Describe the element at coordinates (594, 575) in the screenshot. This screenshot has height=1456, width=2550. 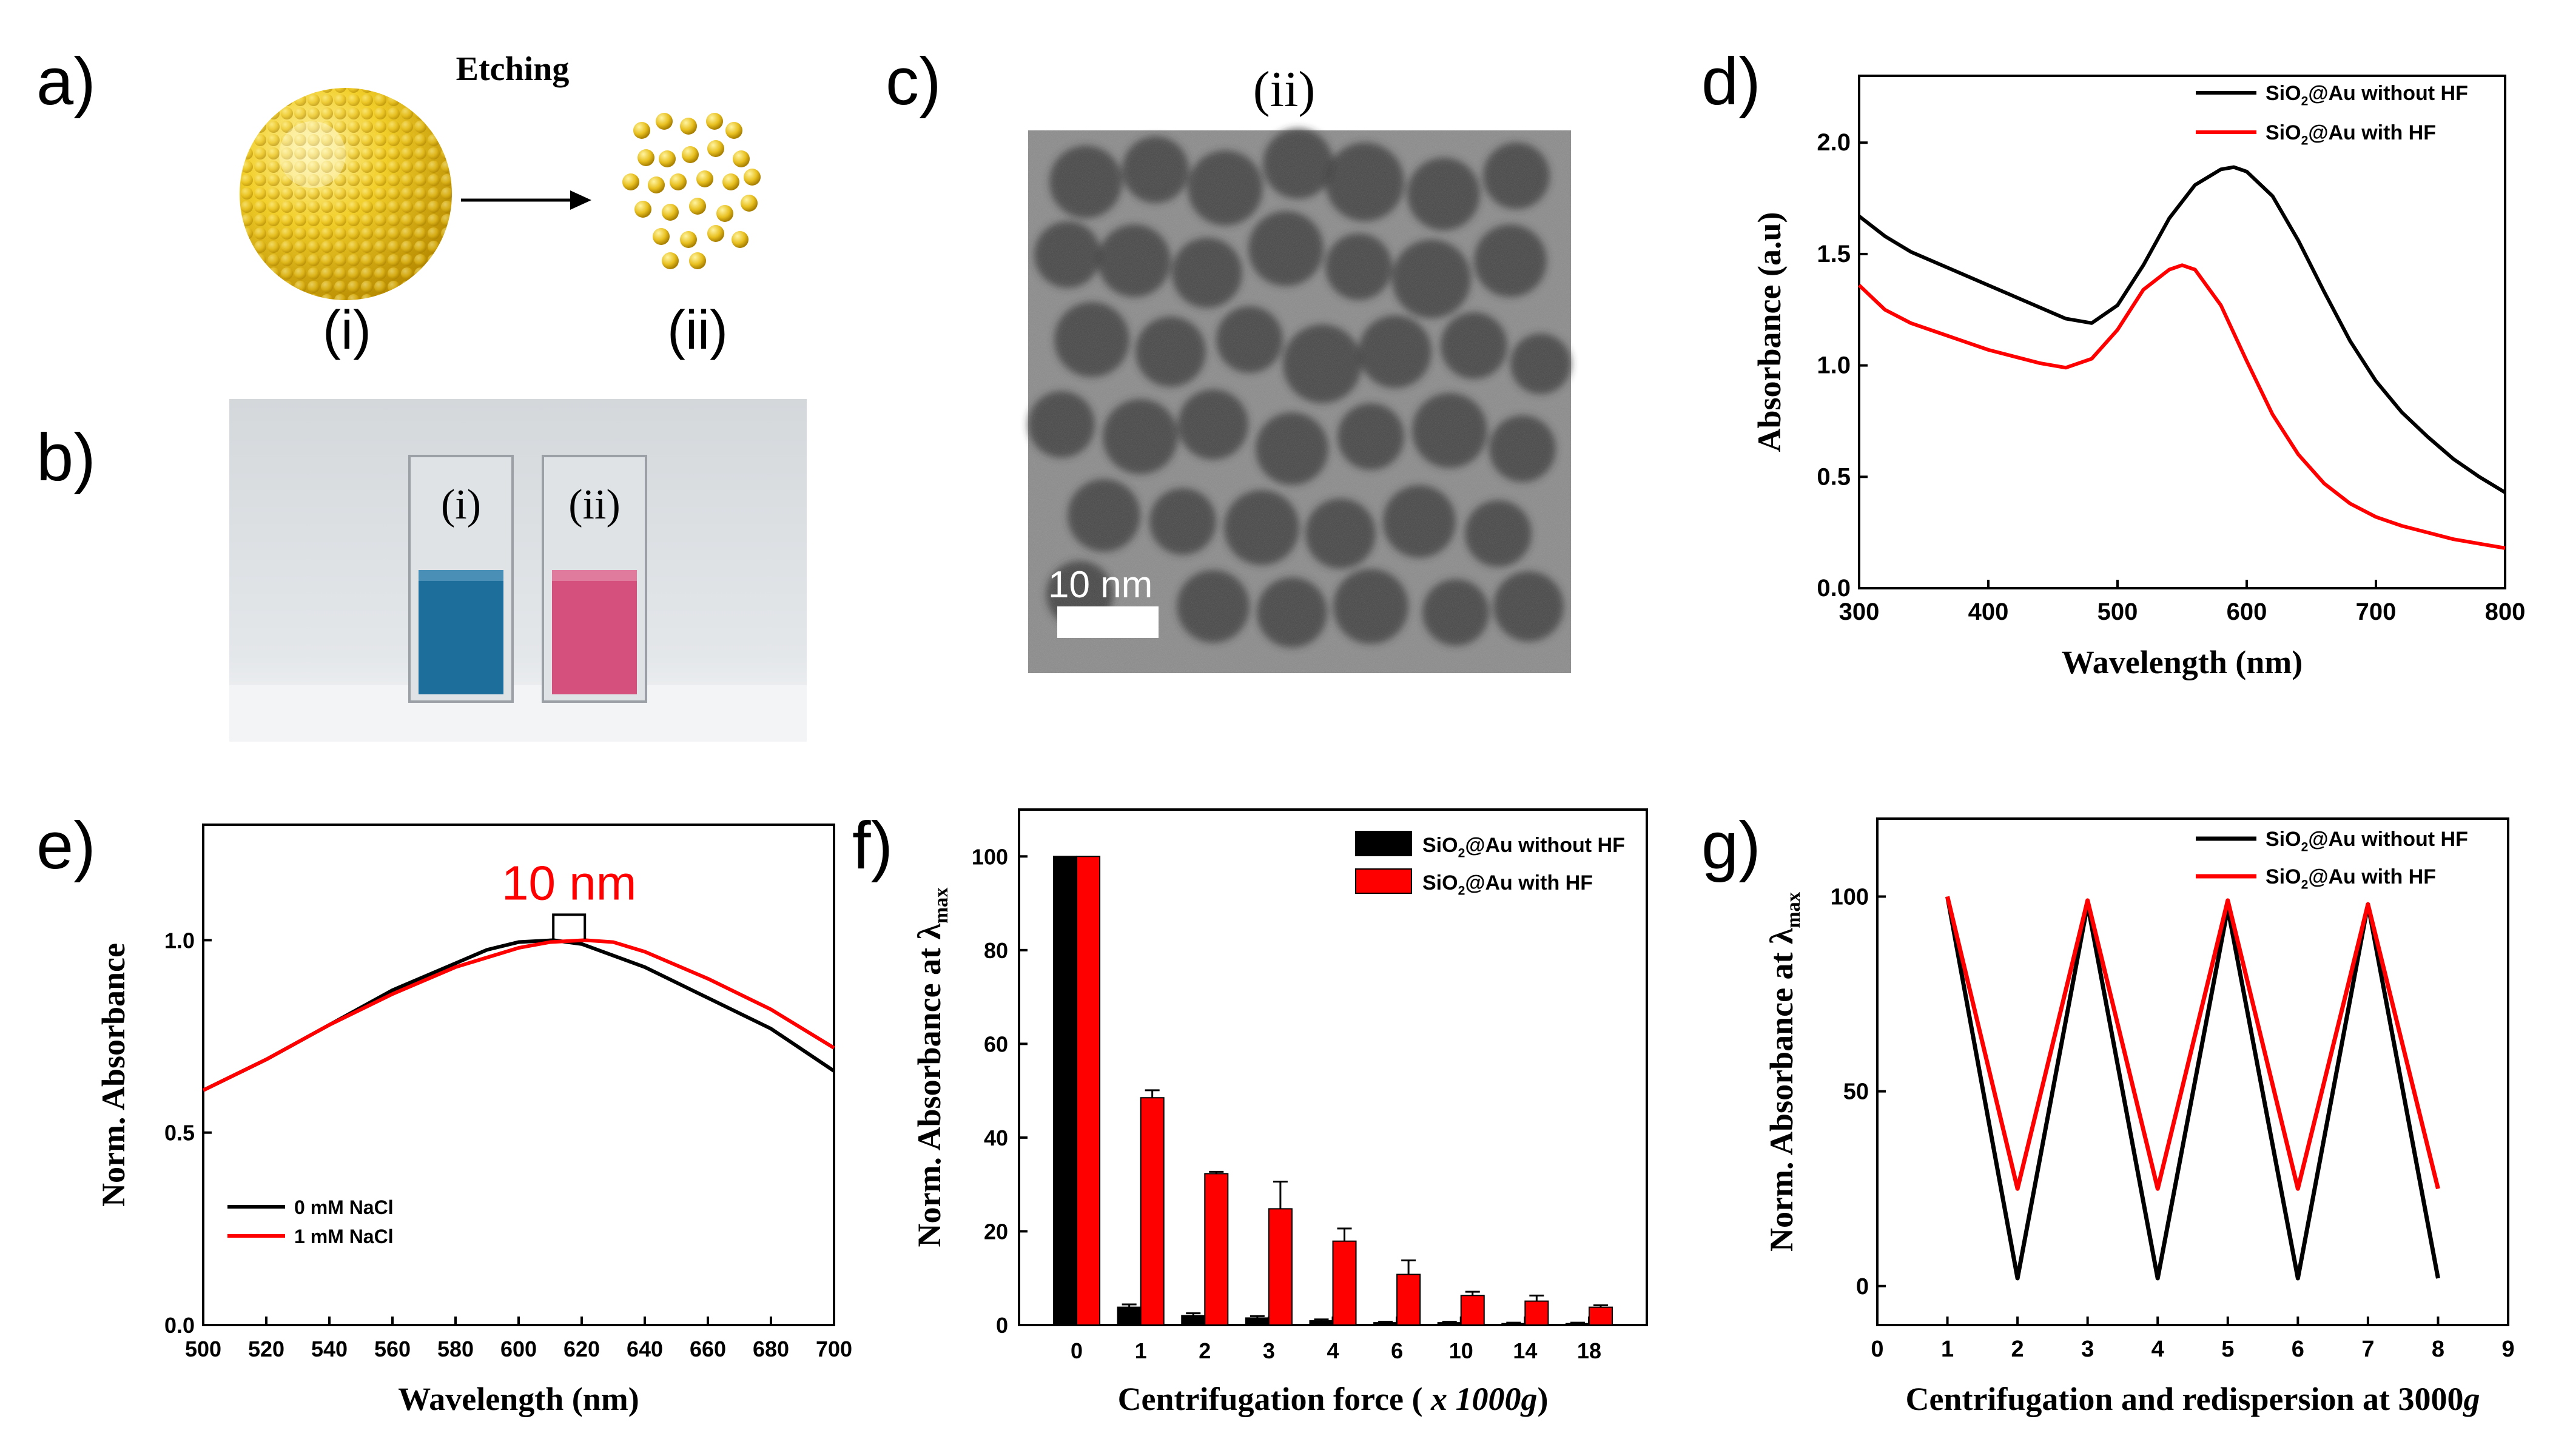
I see `cuvette-right-meniscus` at that location.